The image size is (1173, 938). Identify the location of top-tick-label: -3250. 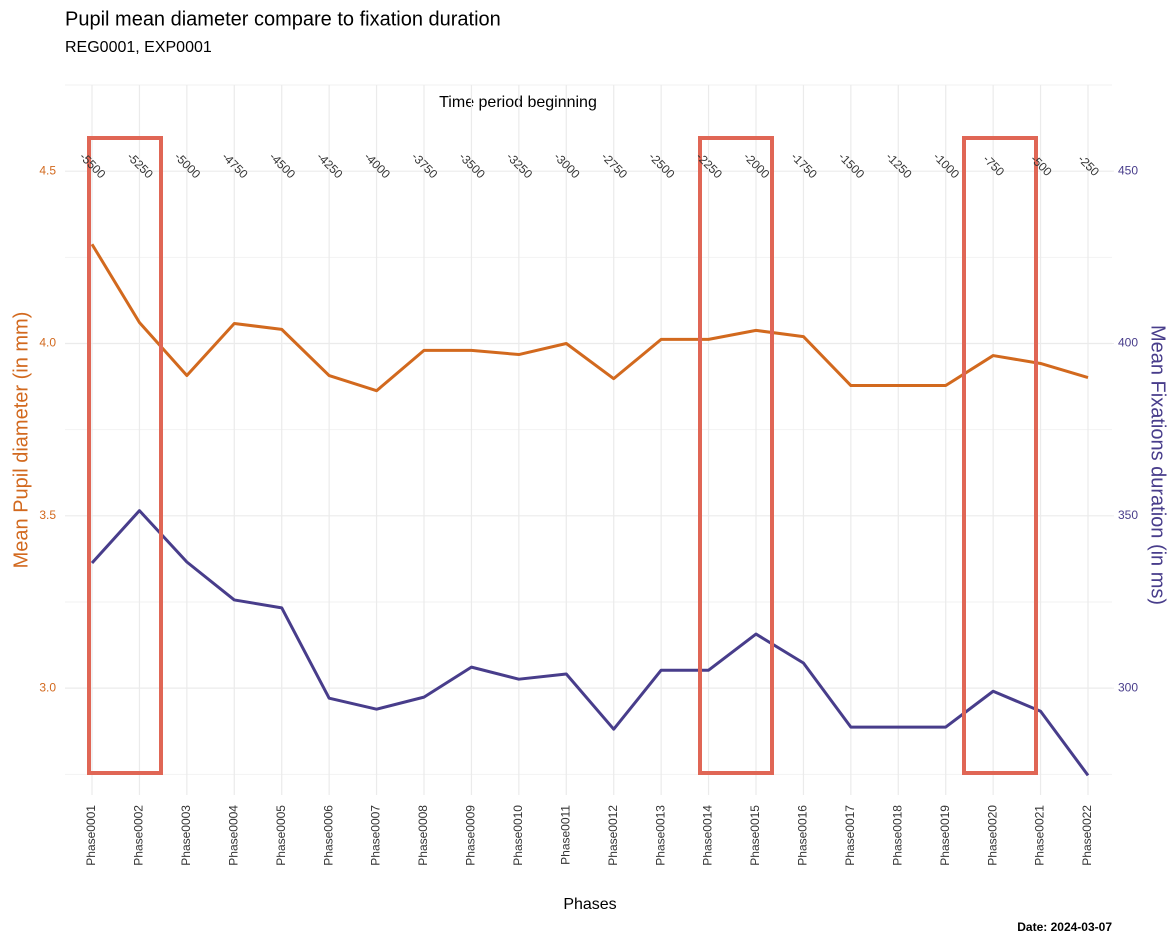
(520, 166).